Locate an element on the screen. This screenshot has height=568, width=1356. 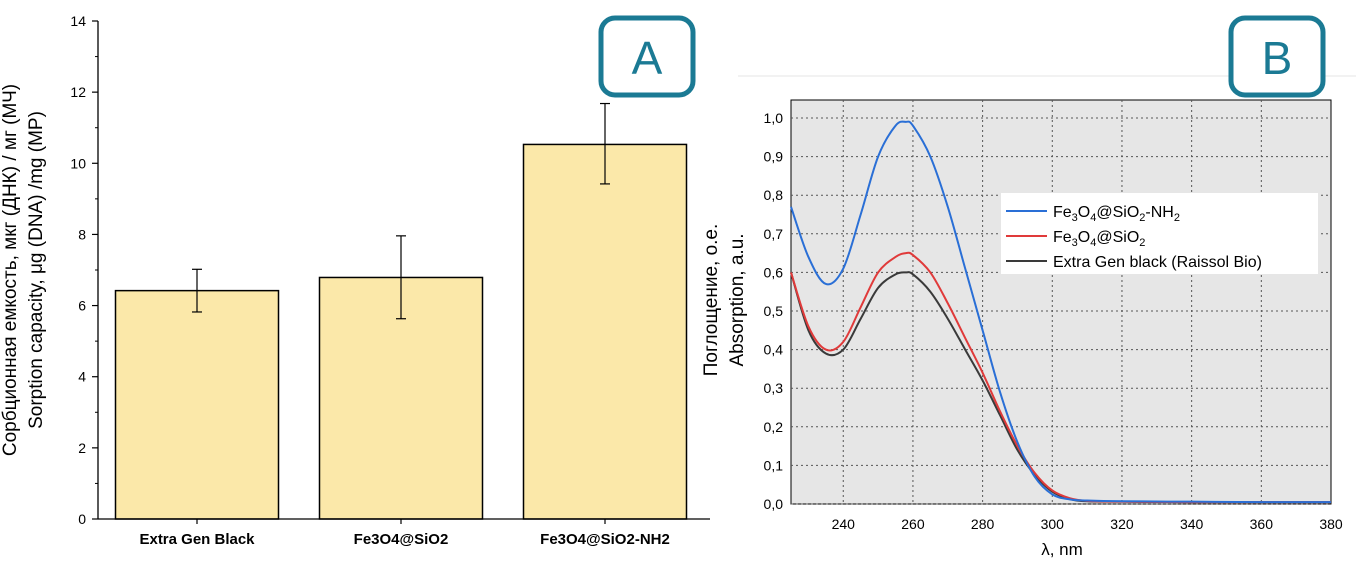
panel-a-label: A is located at coordinates (647, 58).